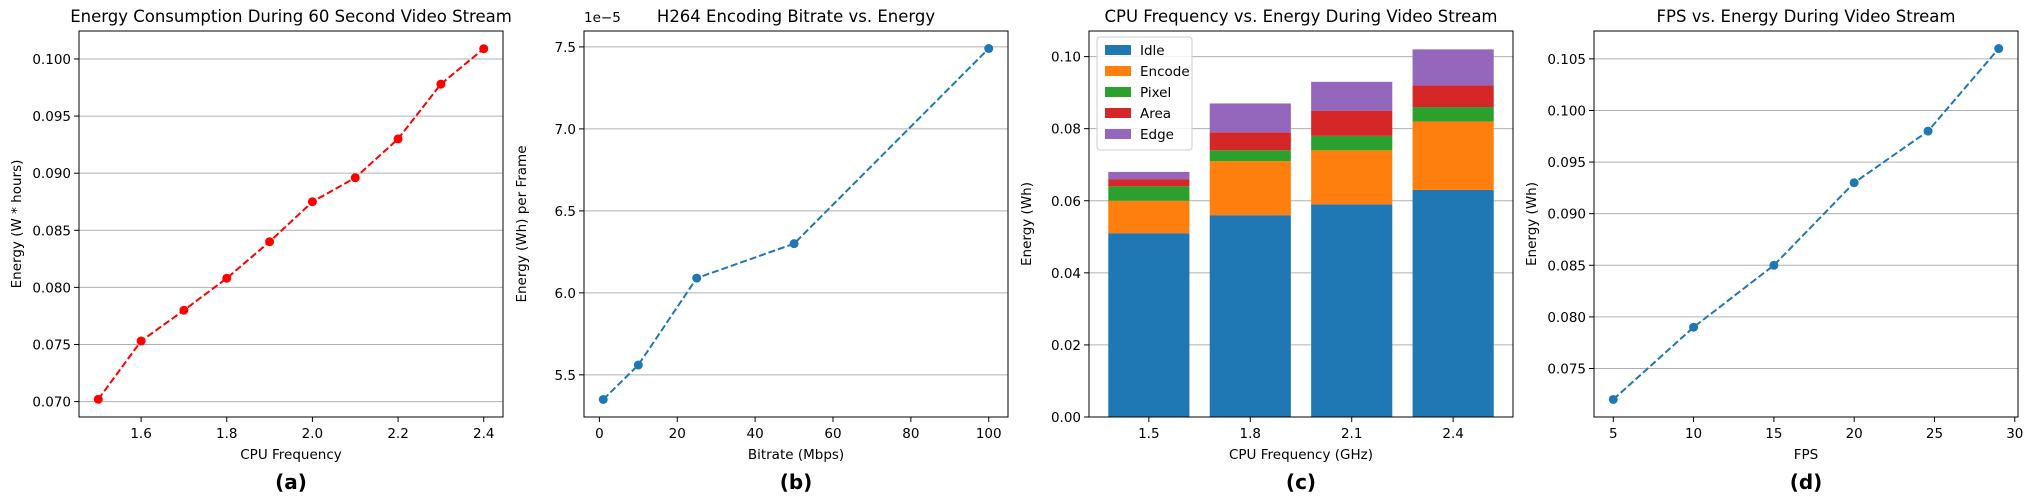 This screenshot has height=502, width=2032. I want to click on y-tick-label: 0.00, so click(1066, 418).